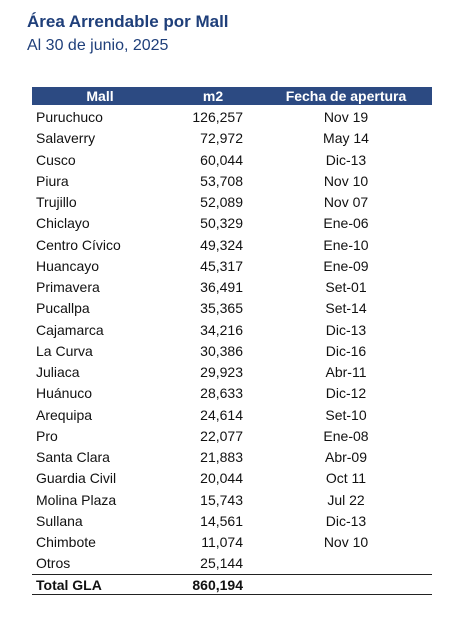 The height and width of the screenshot is (618, 452). Describe the element at coordinates (59, 520) in the screenshot. I see `mall-name: Sullana` at that location.